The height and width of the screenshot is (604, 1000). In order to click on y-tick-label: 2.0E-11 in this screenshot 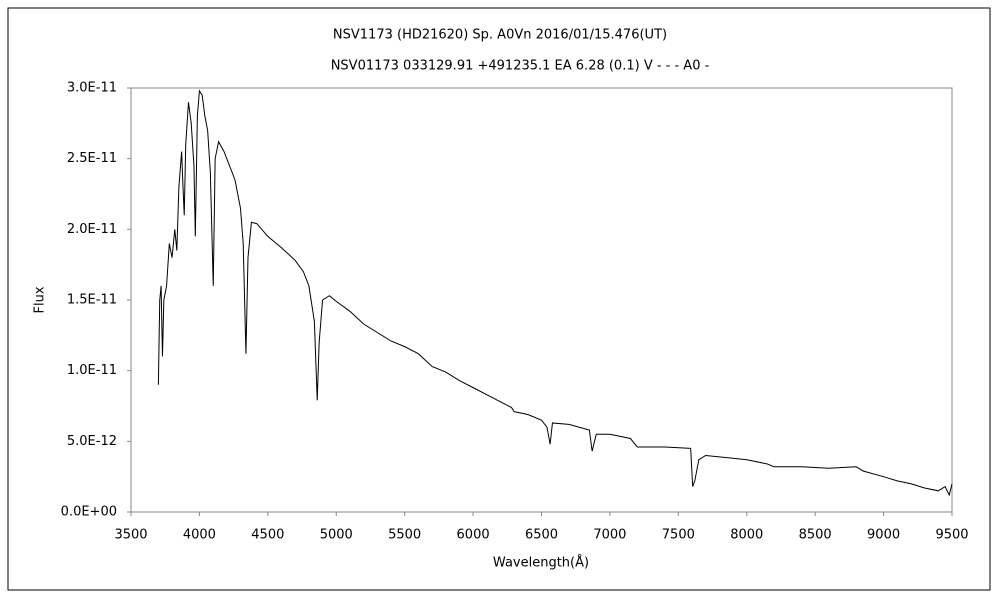, I will do `click(92, 229)`.